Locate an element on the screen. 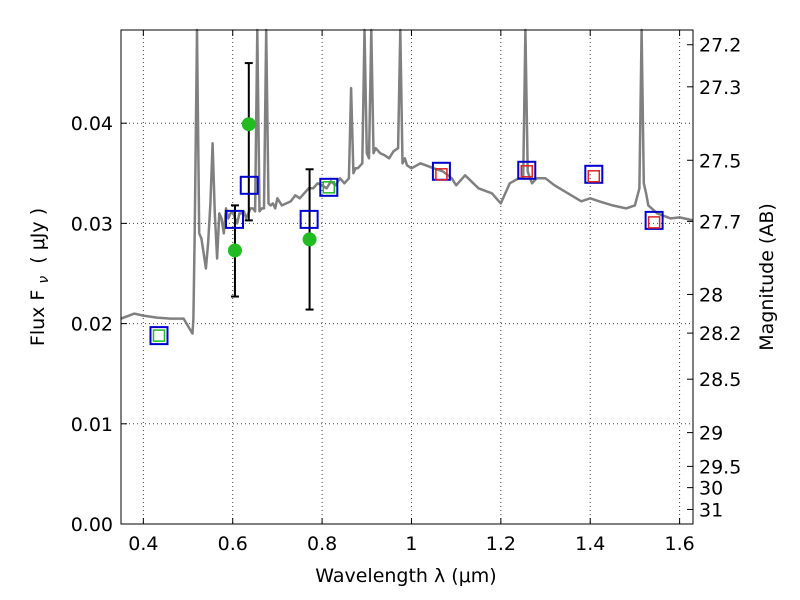 The width and height of the screenshot is (800, 600). mag-tick-label: 27.5 is located at coordinates (720, 161).